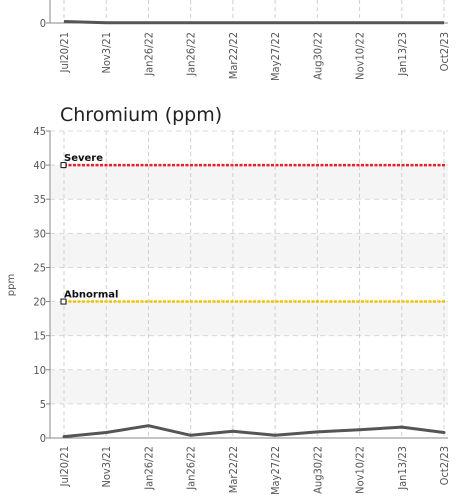  What do you see at coordinates (43, 404) in the screenshot?
I see `y-tick-label: 5` at bounding box center [43, 404].